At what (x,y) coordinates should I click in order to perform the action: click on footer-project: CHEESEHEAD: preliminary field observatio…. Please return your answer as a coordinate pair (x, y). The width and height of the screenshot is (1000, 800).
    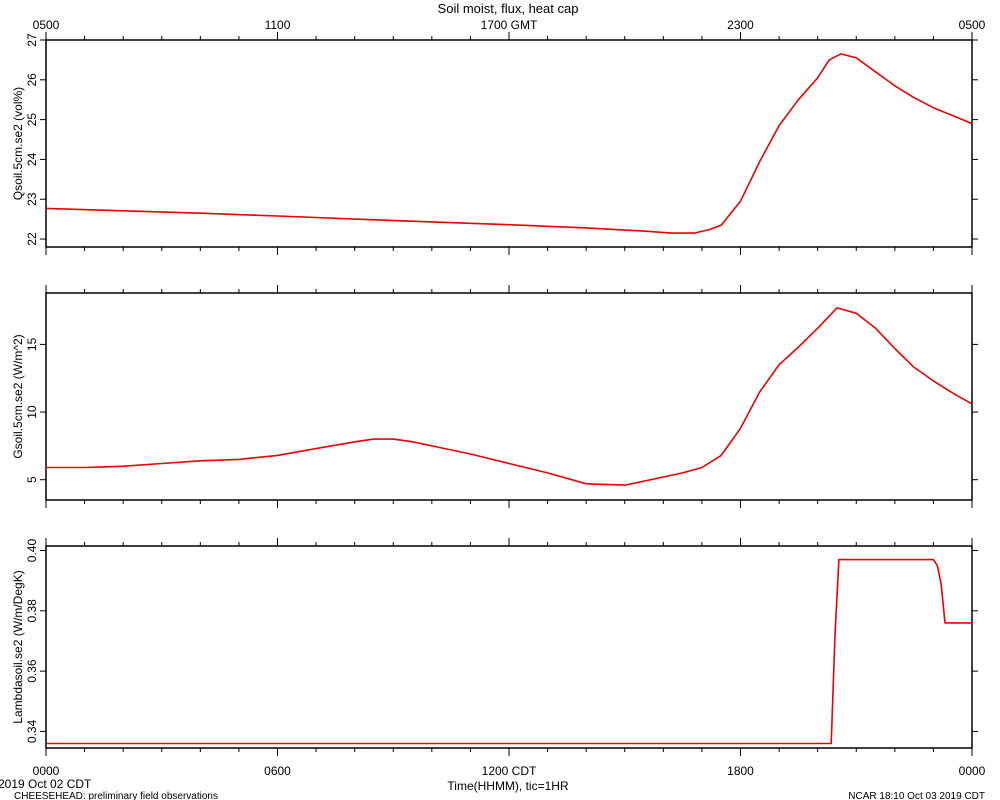
    Looking at the image, I should click on (116, 795).